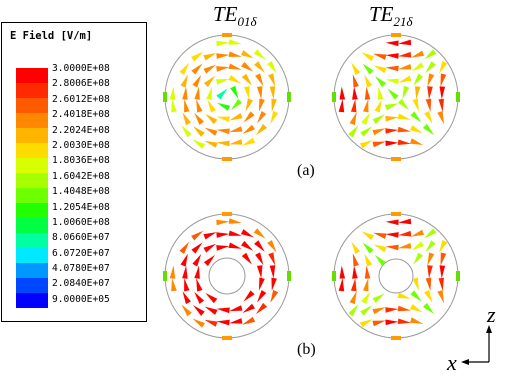 The image size is (505, 376). What do you see at coordinates (227, 97) in the screenshot?
I see `disk-te01-a` at bounding box center [227, 97].